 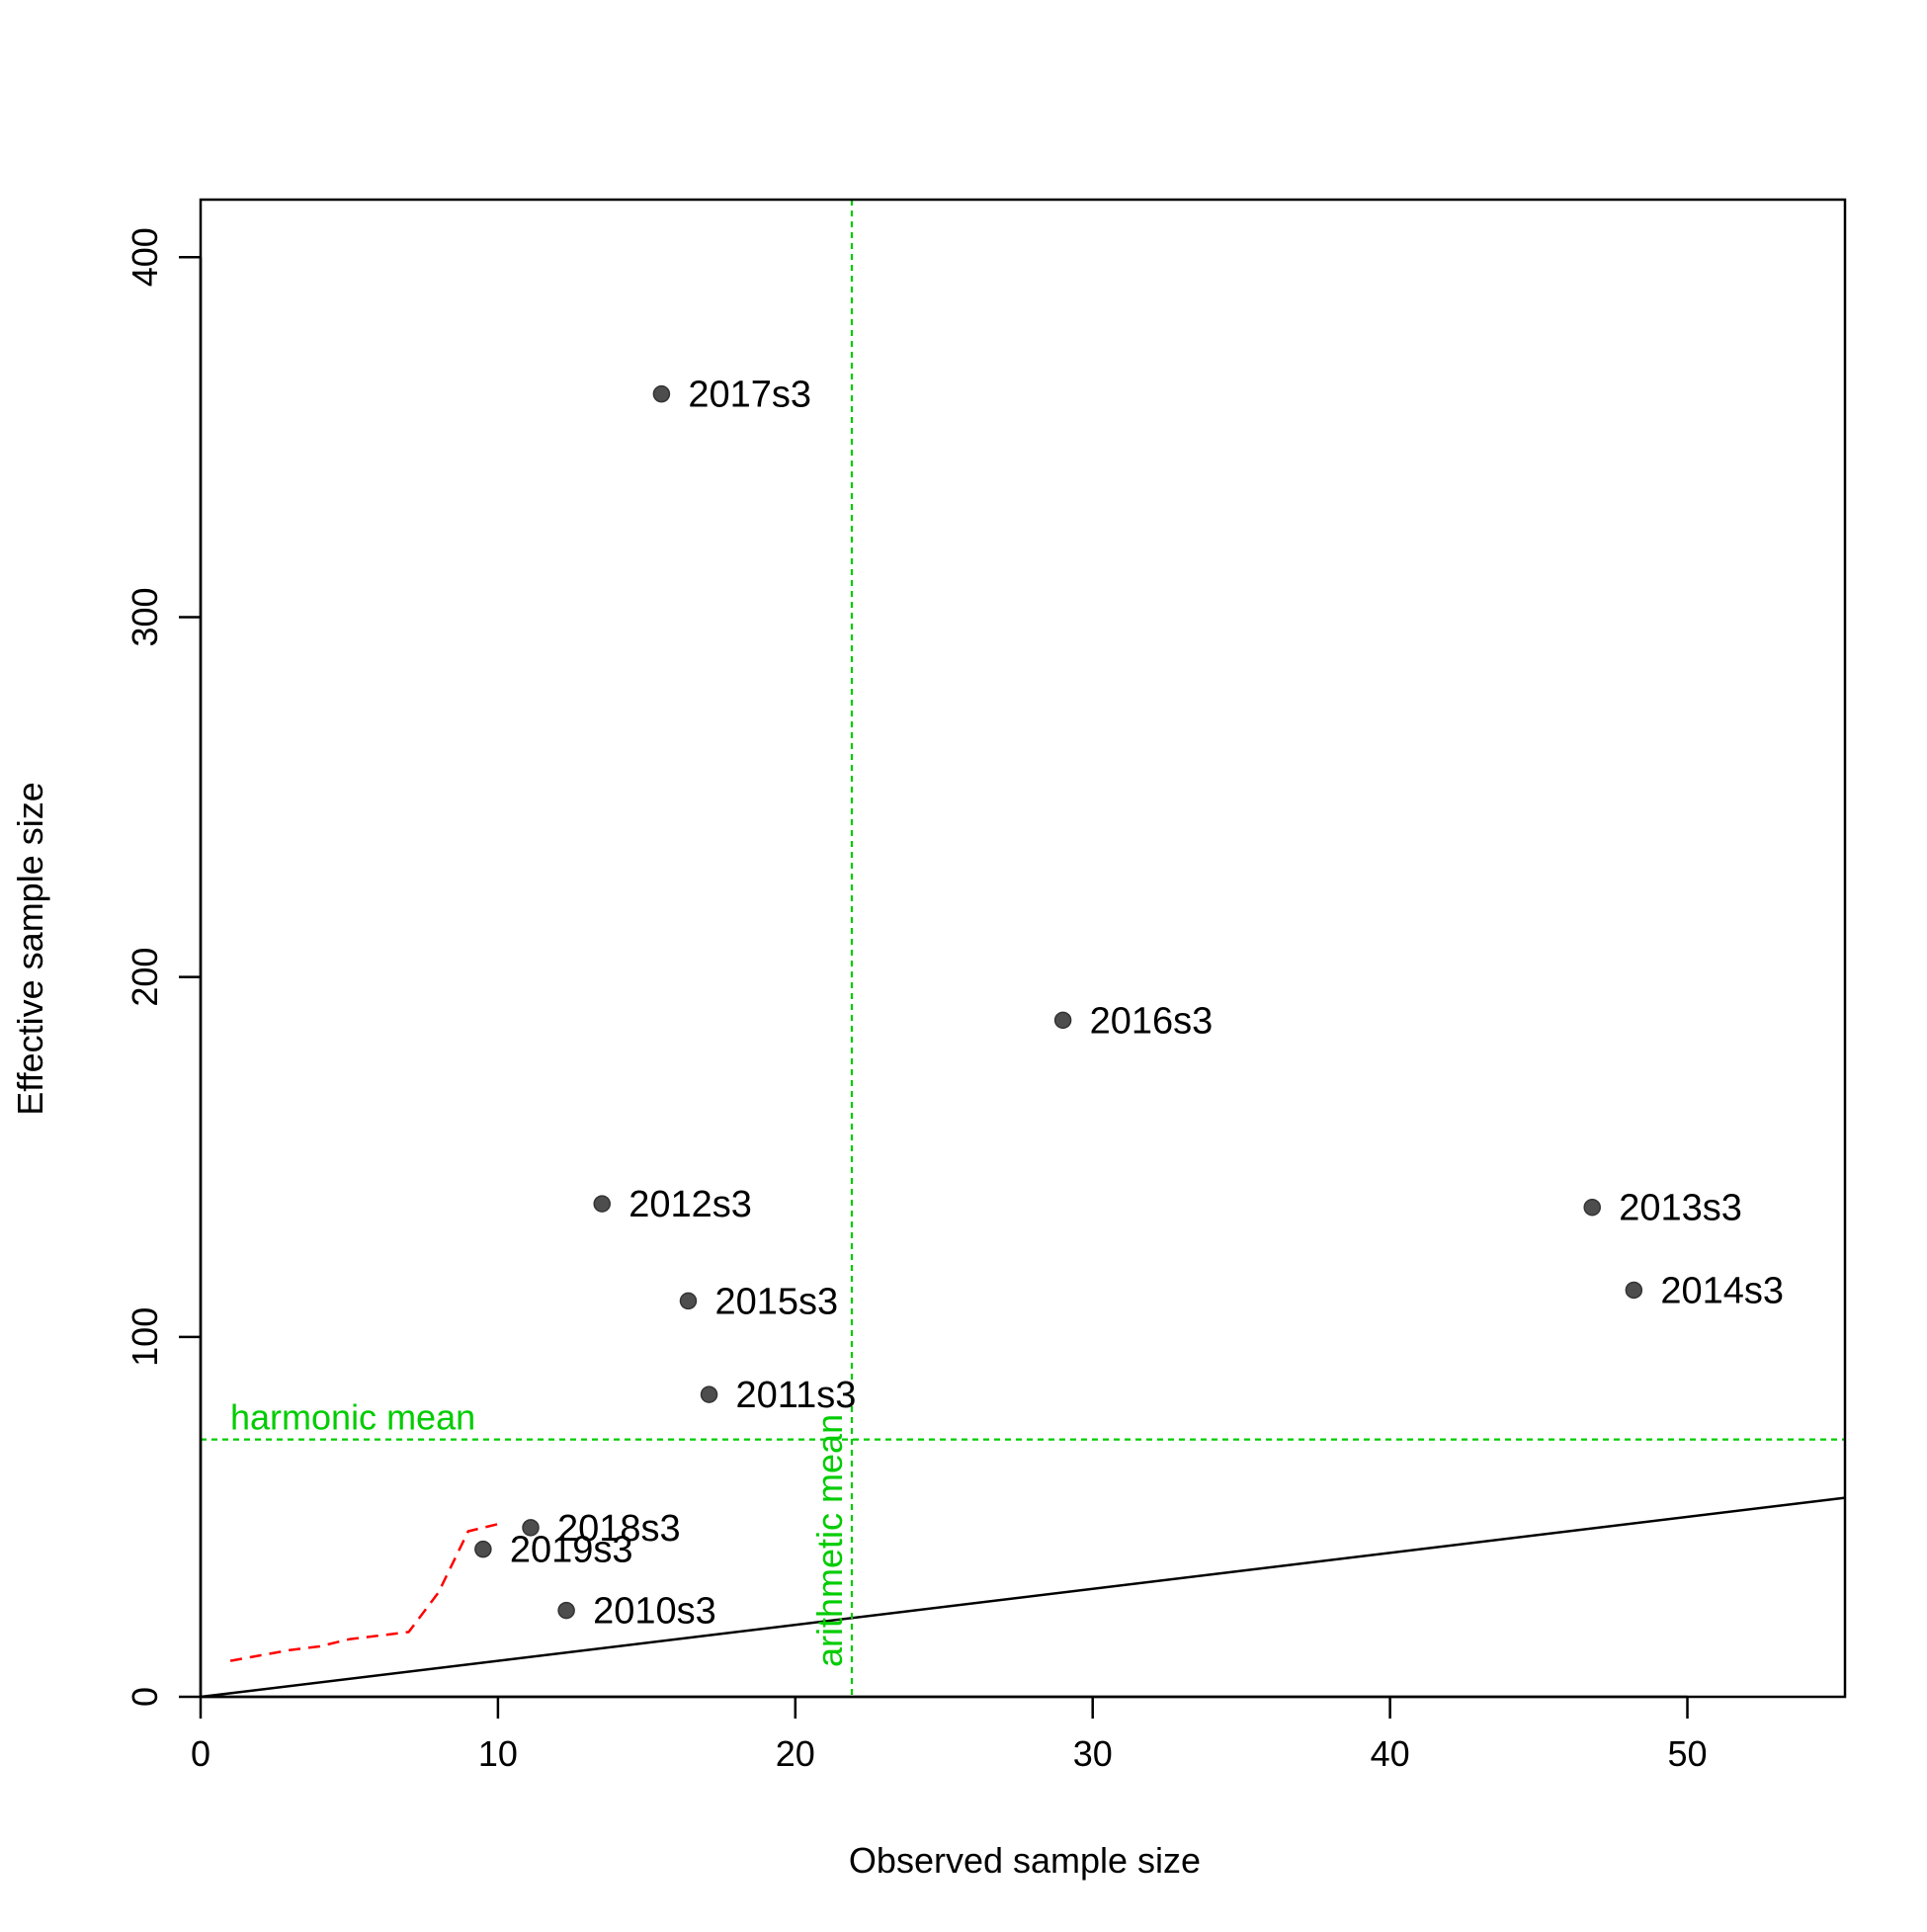 I want to click on point-label: 2010s3, so click(x=654, y=1612).